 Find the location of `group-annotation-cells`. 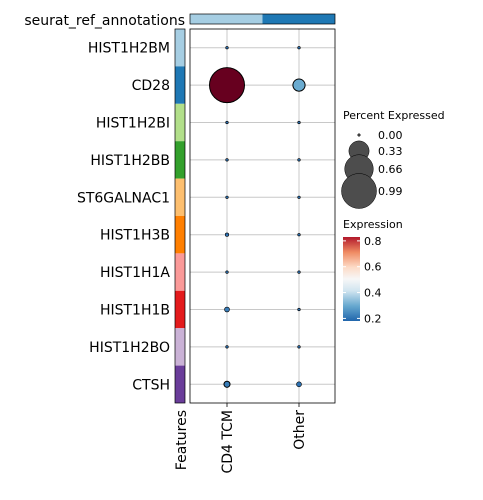

group-annotation-cells is located at coordinates (262, 19).